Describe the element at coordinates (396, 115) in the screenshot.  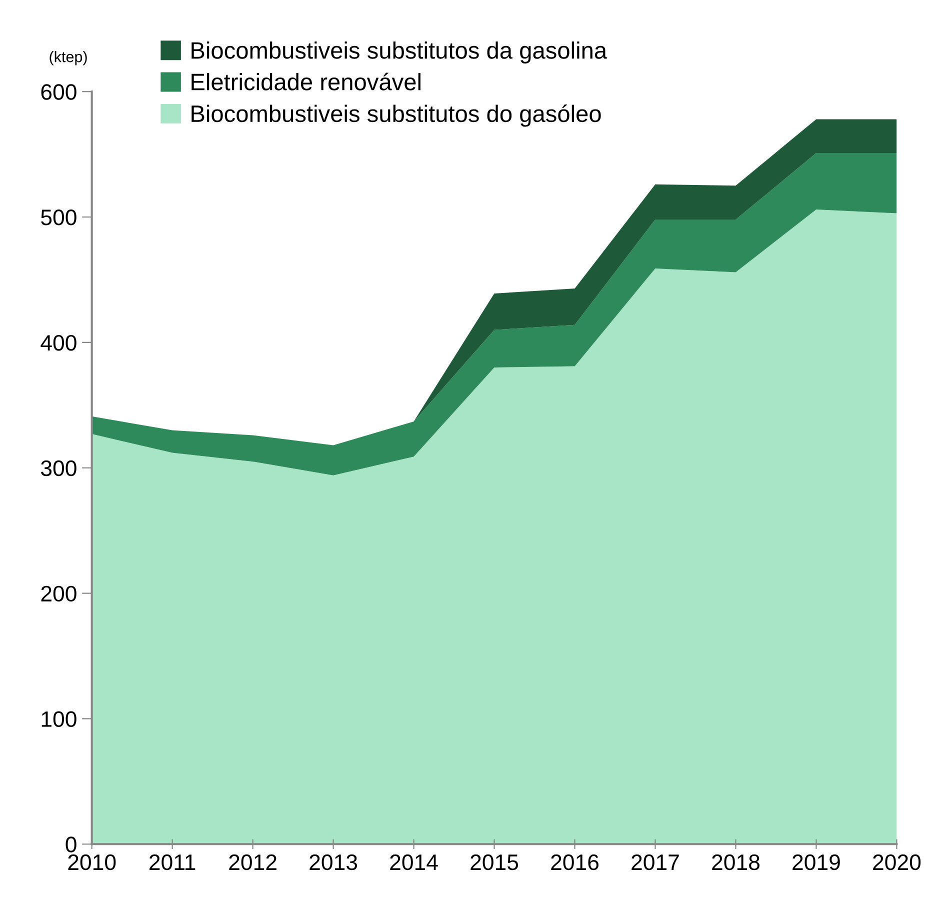
I see `legend-label: Biocombustiveis substitutos do gasóleo` at that location.